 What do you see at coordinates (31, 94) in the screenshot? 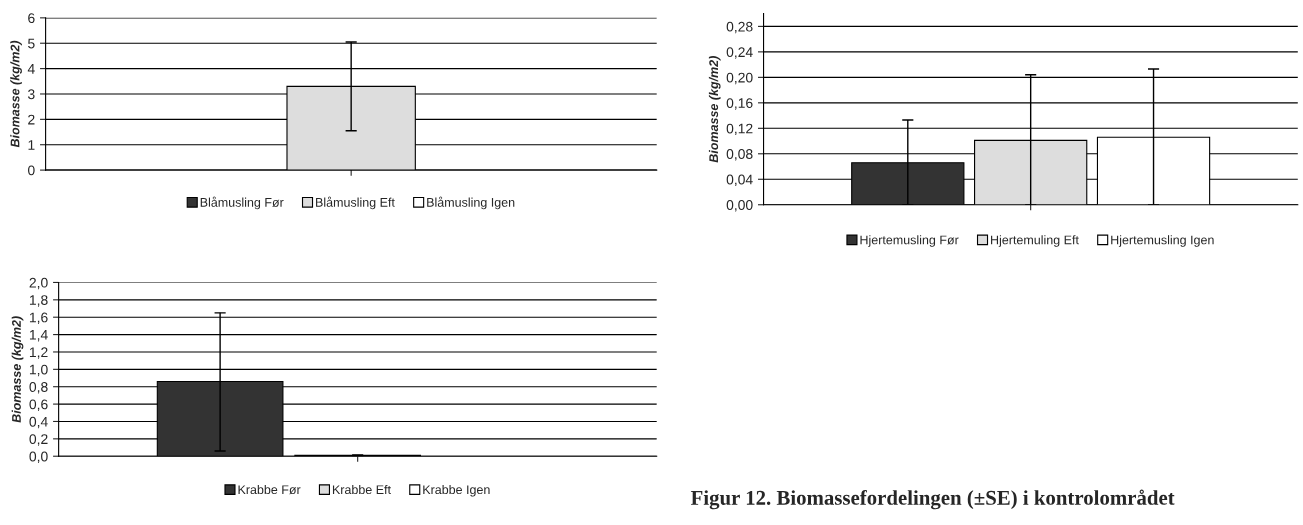
I see `y-tick-label: 3` at bounding box center [31, 94].